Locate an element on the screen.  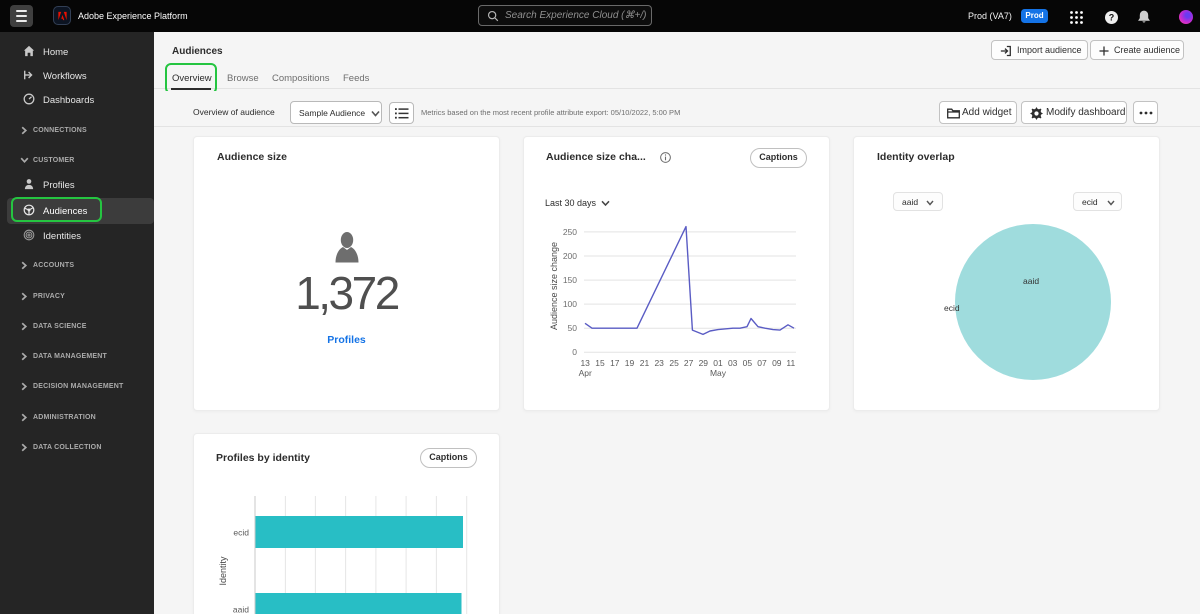
svg-text: ecid is located at coordinates (241, 533).